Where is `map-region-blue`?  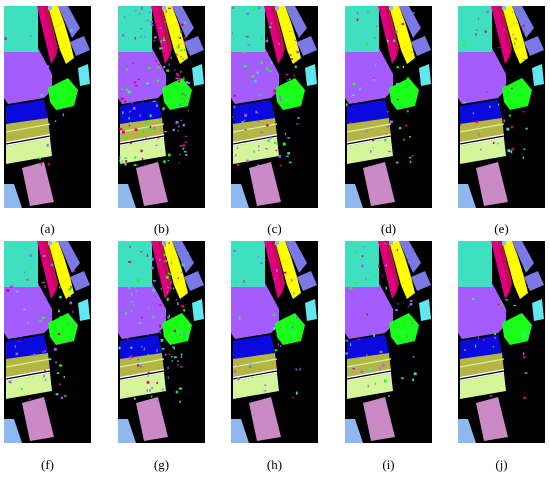
map-region-blue is located at coordinates (141, 347).